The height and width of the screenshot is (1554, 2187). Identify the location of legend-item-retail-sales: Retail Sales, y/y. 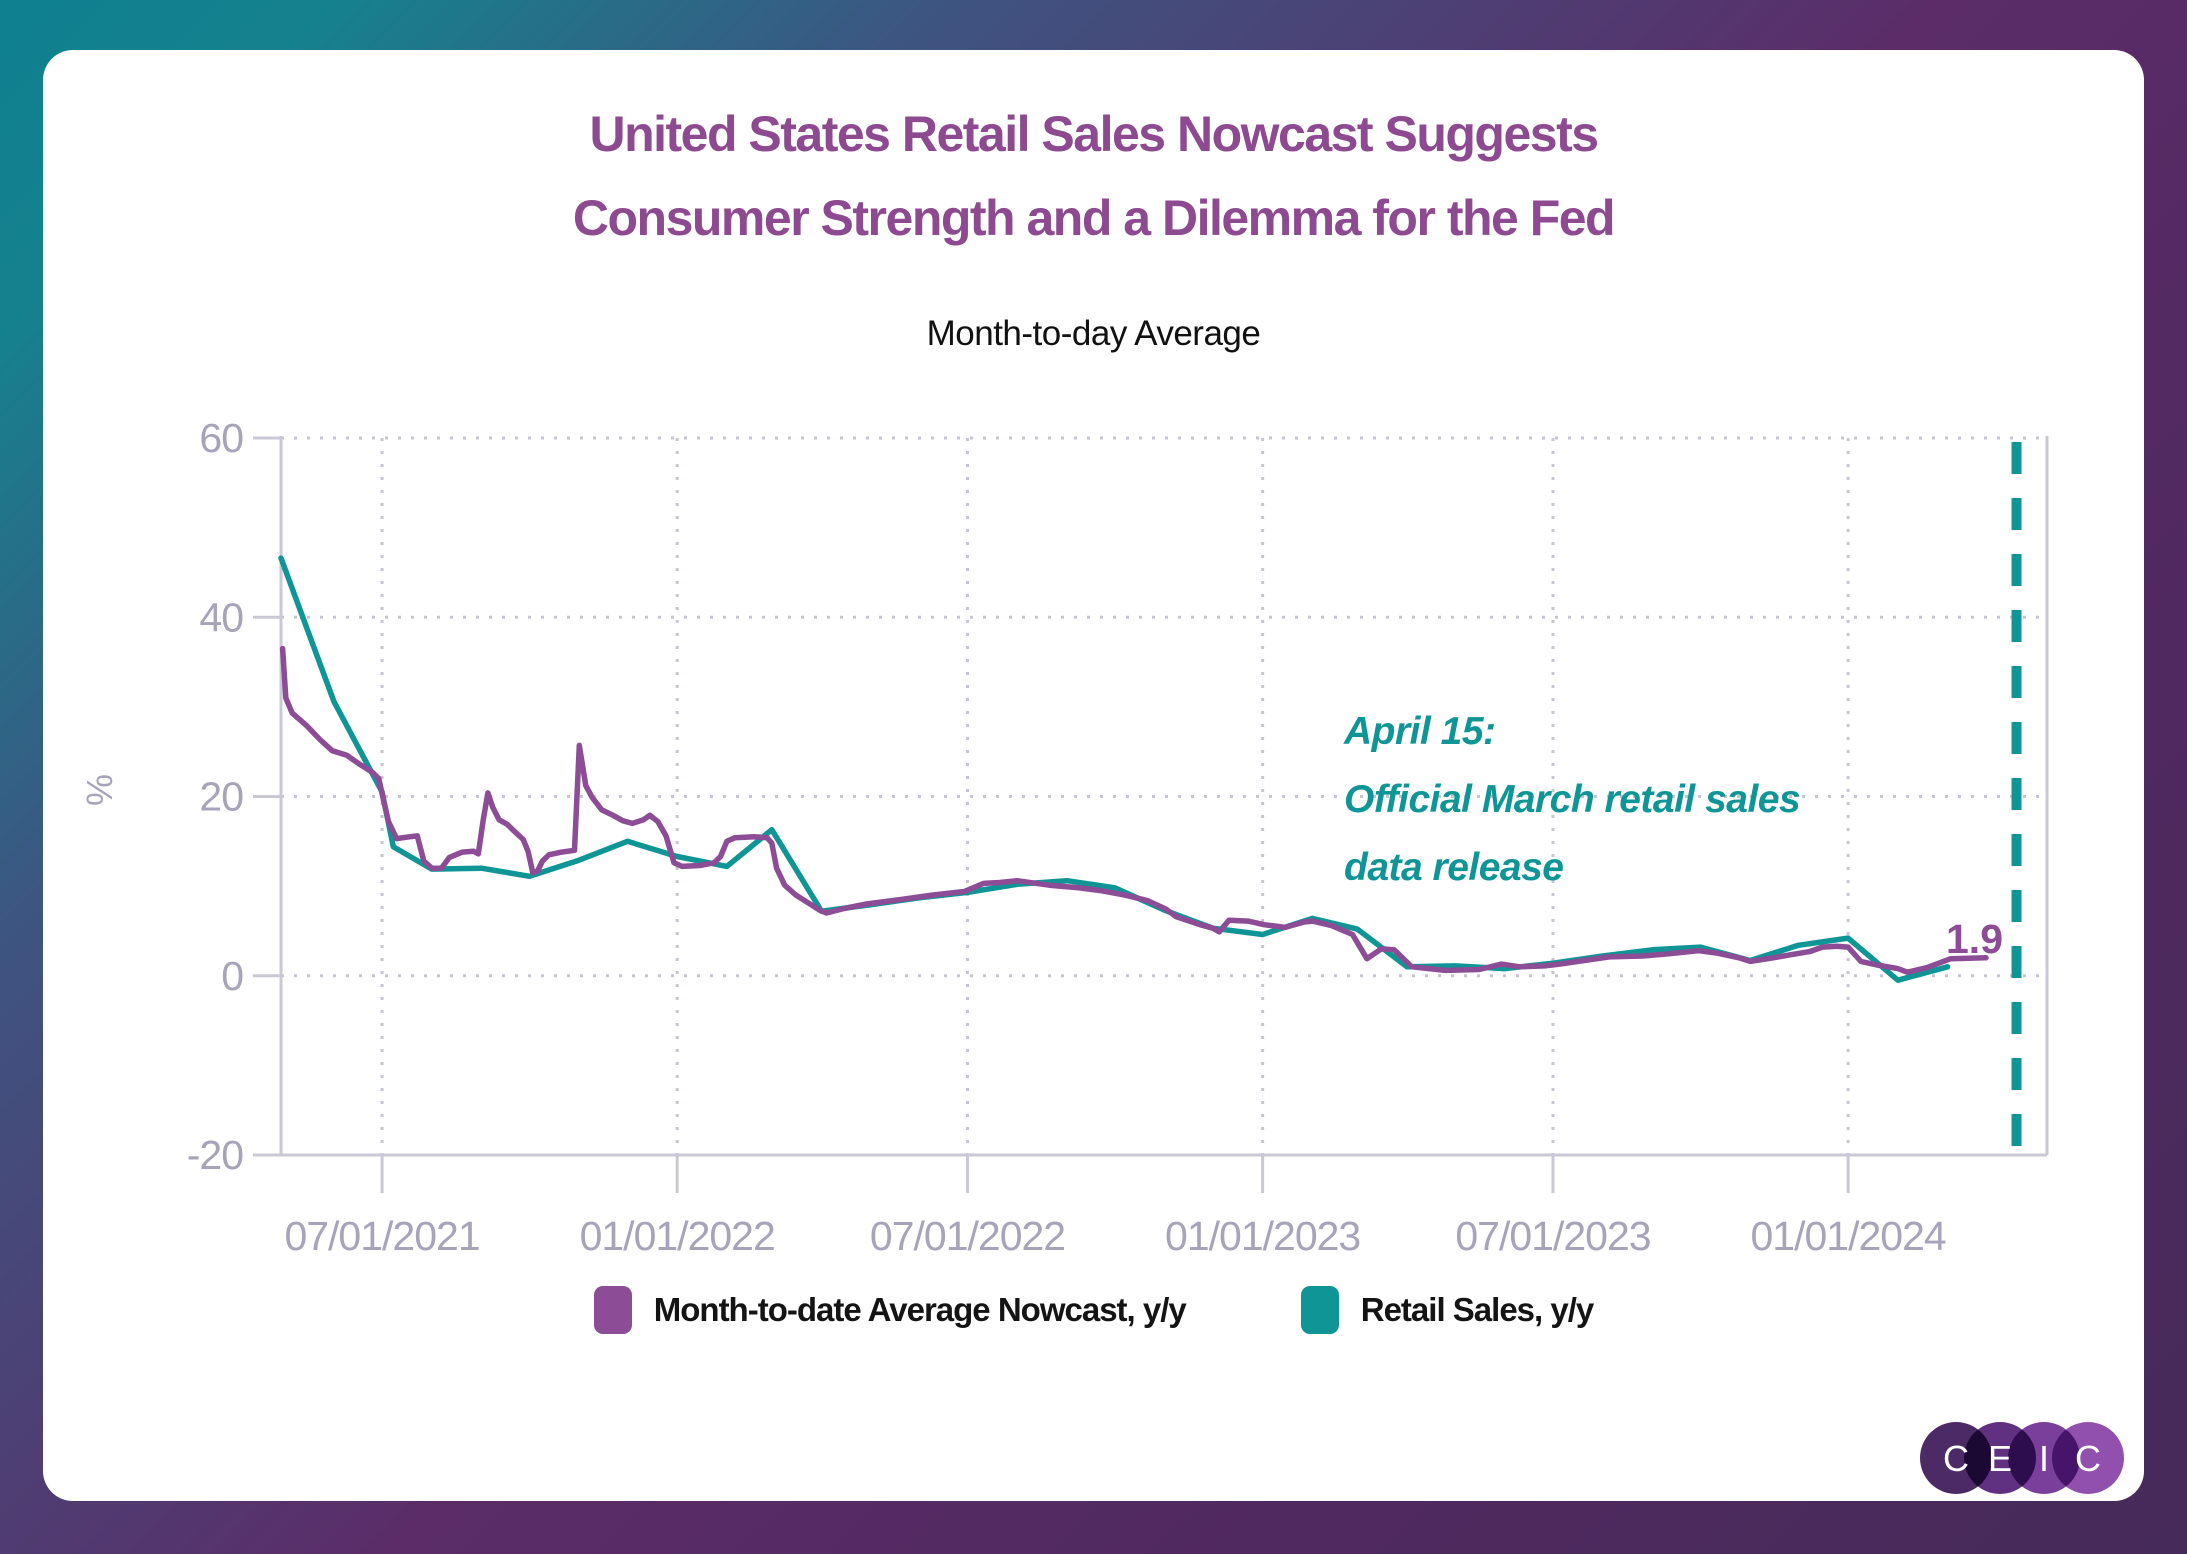
(1447, 1310).